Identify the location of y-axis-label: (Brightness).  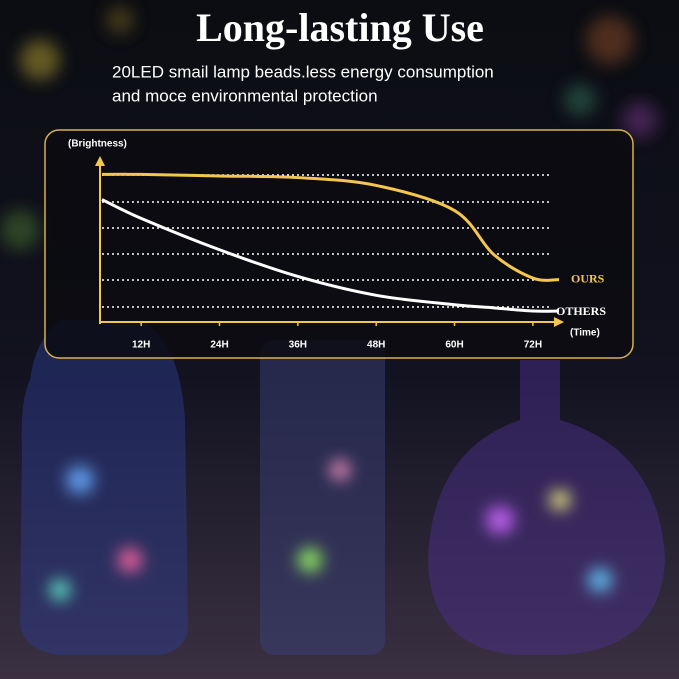
(97, 144).